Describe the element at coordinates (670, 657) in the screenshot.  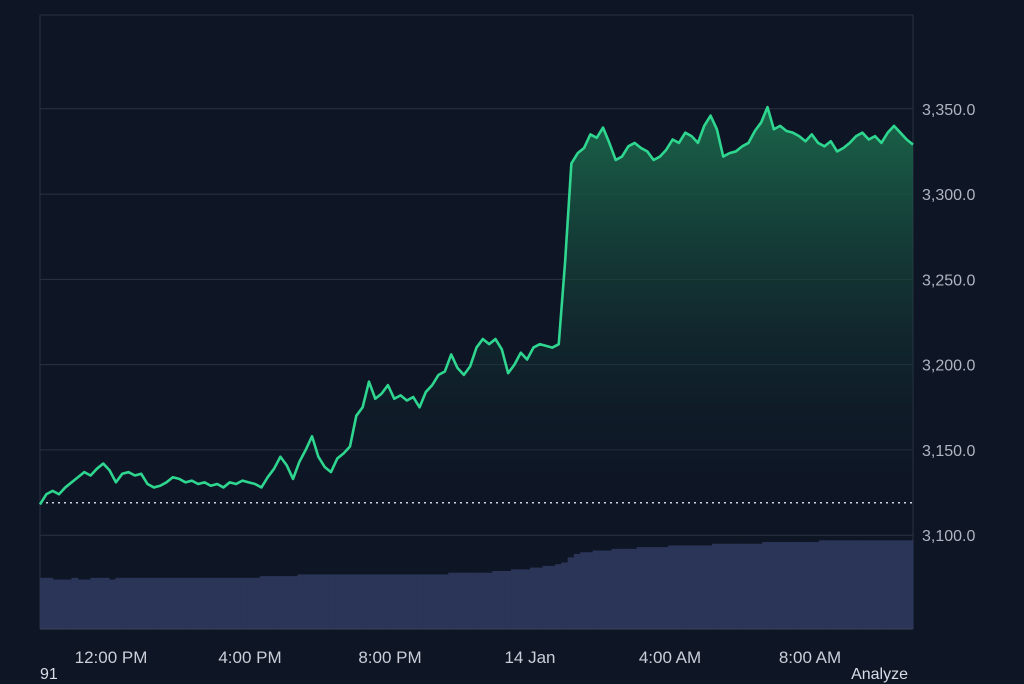
I see `x-tick-label: 4:00 AM` at that location.